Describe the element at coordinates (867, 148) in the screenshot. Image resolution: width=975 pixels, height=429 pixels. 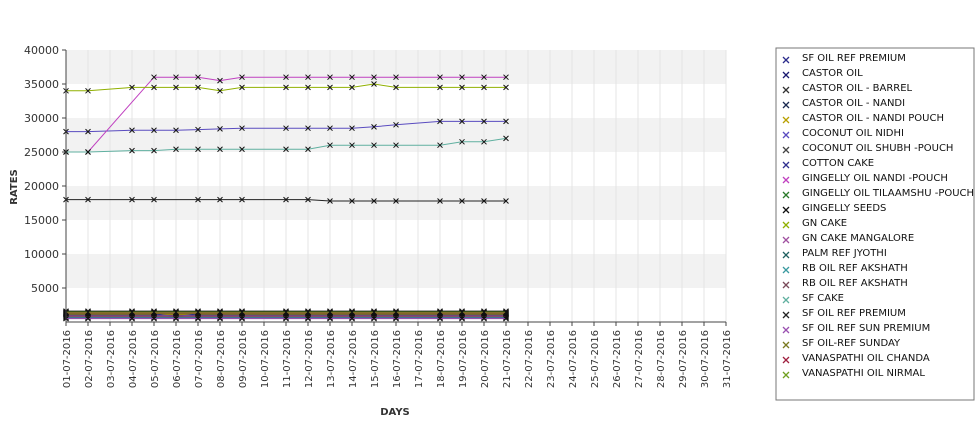
I see `legend-item: COCONUT OIL SHUBH -POUCH` at that location.